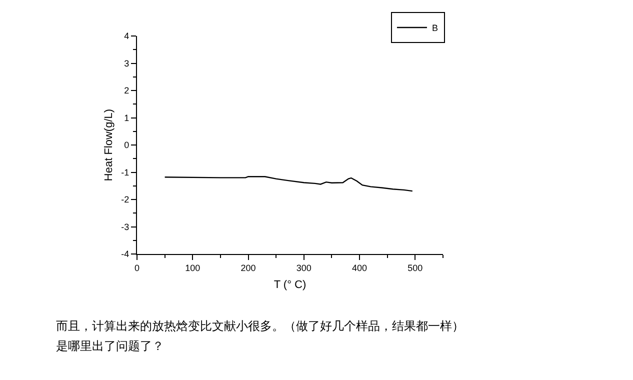 Image resolution: width=633 pixels, height=380 pixels. I want to click on x-axis-title: T (° C), so click(290, 285).